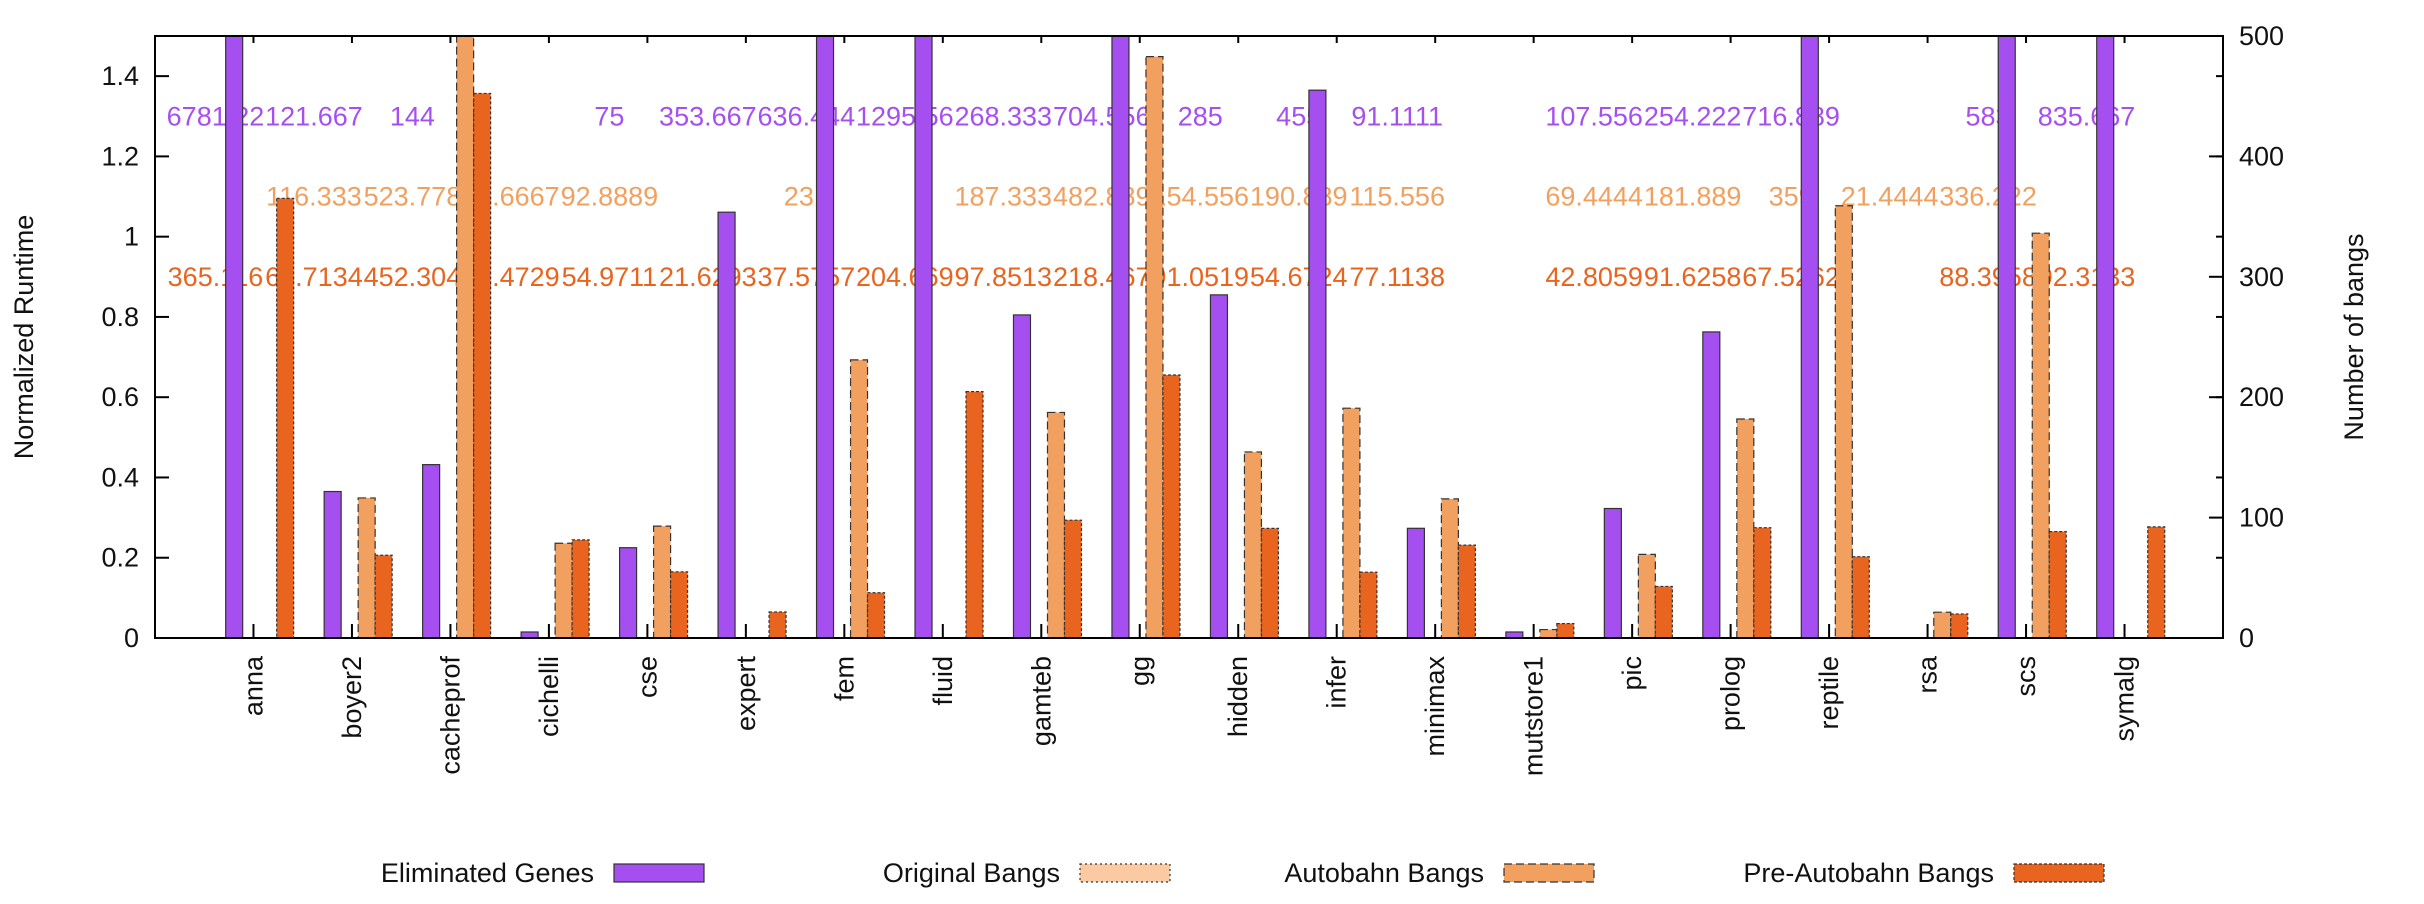  I want to click on x-tick-label: minimax, so click(1435, 706).